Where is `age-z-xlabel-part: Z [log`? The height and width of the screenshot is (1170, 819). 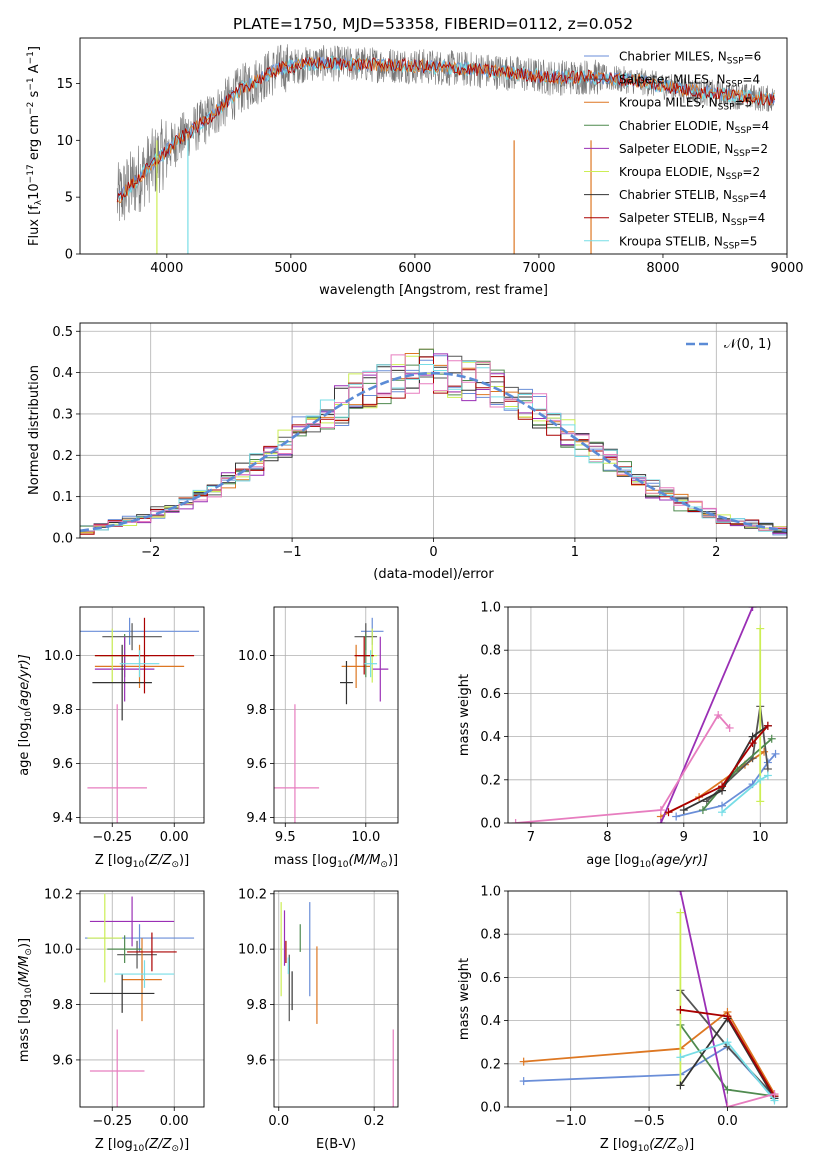 age-z-xlabel-part: Z [log is located at coordinates (114, 860).